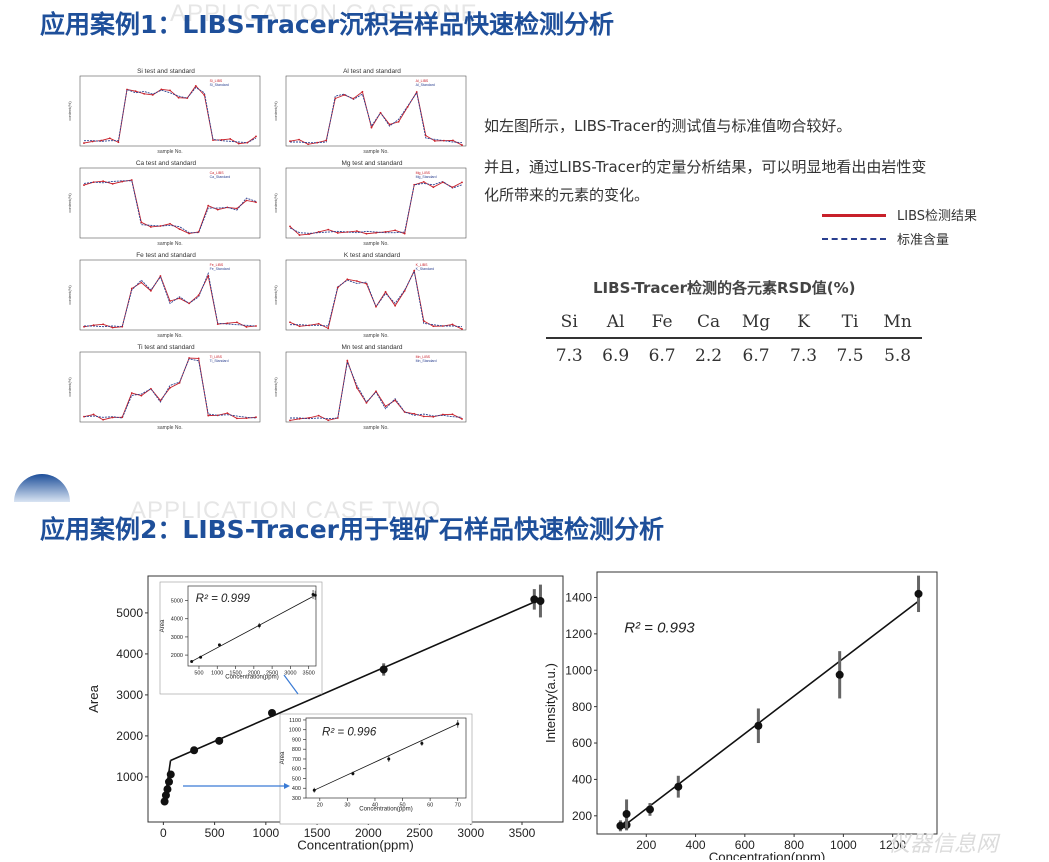 The image size is (1049, 862). I want to click on rsd-value-row: 7.3 6.9 6.7 2.2 6.7 7.3 7.5 5.8, so click(734, 355).